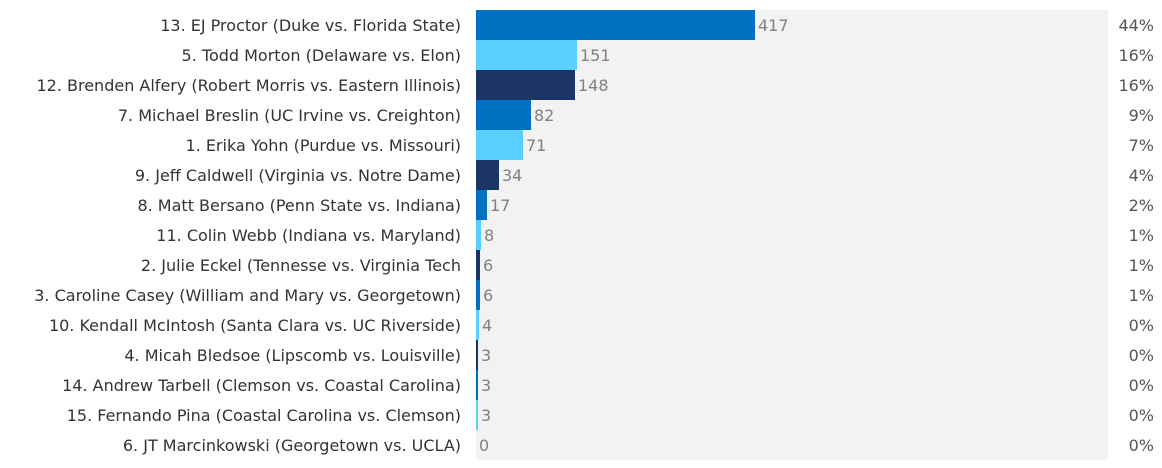 The height and width of the screenshot is (468, 1162). Describe the element at coordinates (500, 205) in the screenshot. I see `bar-value-label: 17` at that location.